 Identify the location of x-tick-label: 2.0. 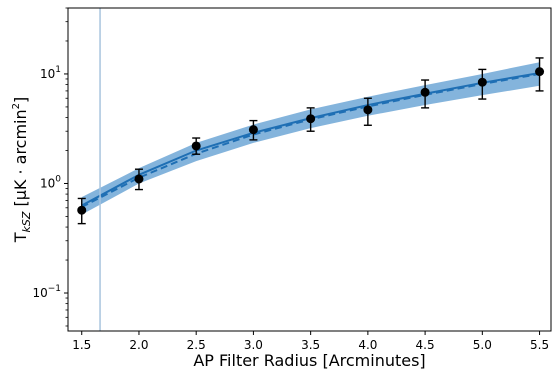
(138, 345).